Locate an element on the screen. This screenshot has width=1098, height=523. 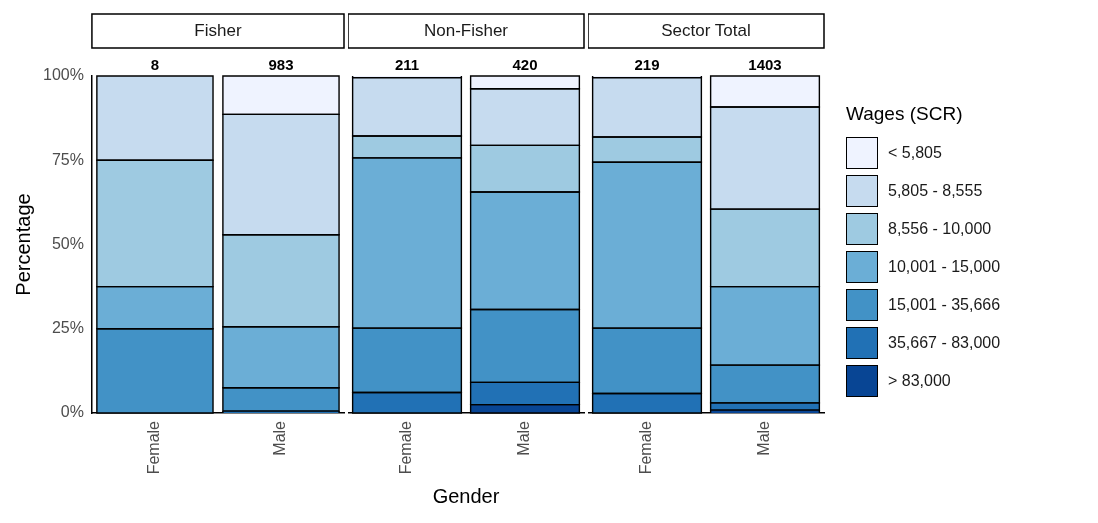
legend-label: 8,556 - 10,000 is located at coordinates (940, 229).